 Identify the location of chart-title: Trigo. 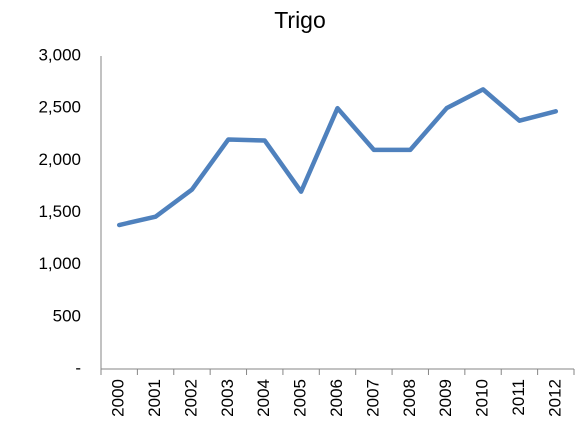
(300, 20).